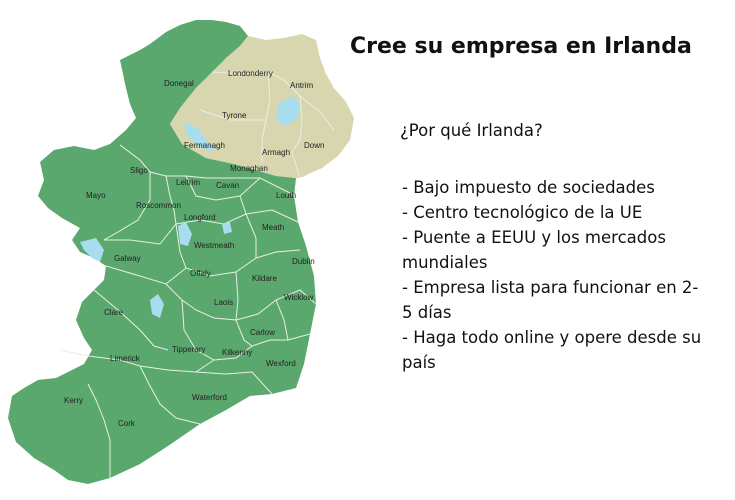 The image size is (735, 500). Describe the element at coordinates (286, 195) in the screenshot. I see `label-louth: Louth` at that location.